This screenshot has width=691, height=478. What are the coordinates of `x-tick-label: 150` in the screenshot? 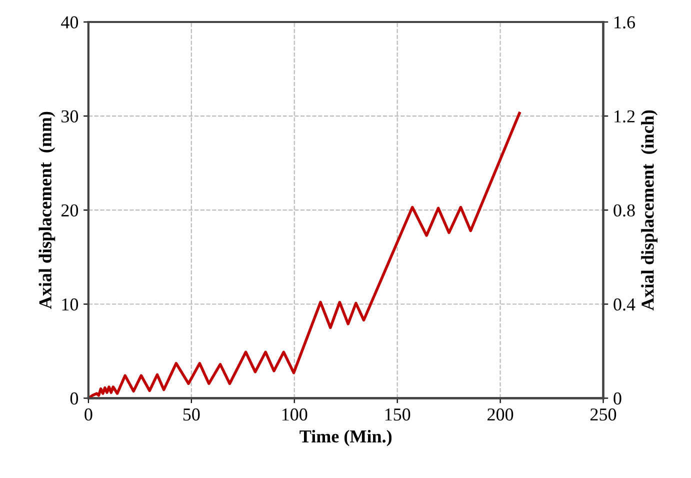 It's located at (397, 414).